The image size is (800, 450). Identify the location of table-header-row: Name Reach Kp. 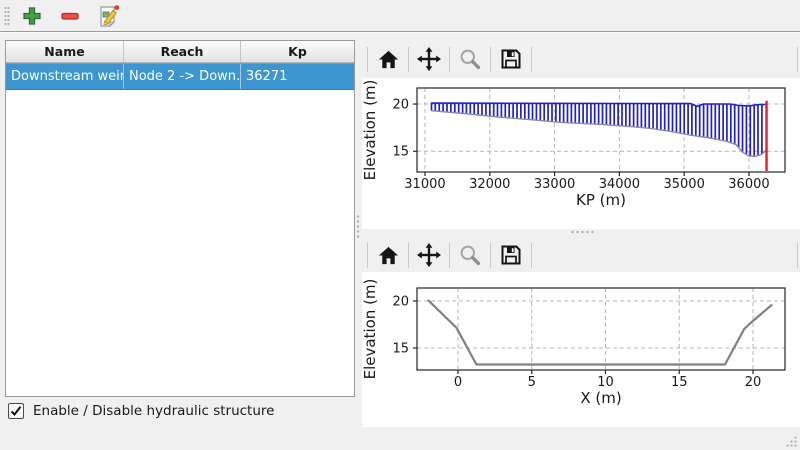
(180, 52).